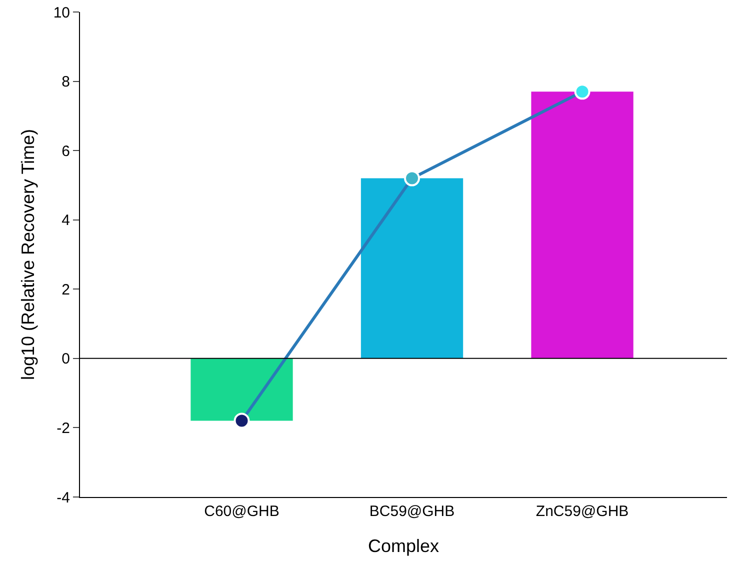 The image size is (754, 581). Describe the element at coordinates (66, 151) in the screenshot. I see `y-tick-label: 6` at that location.